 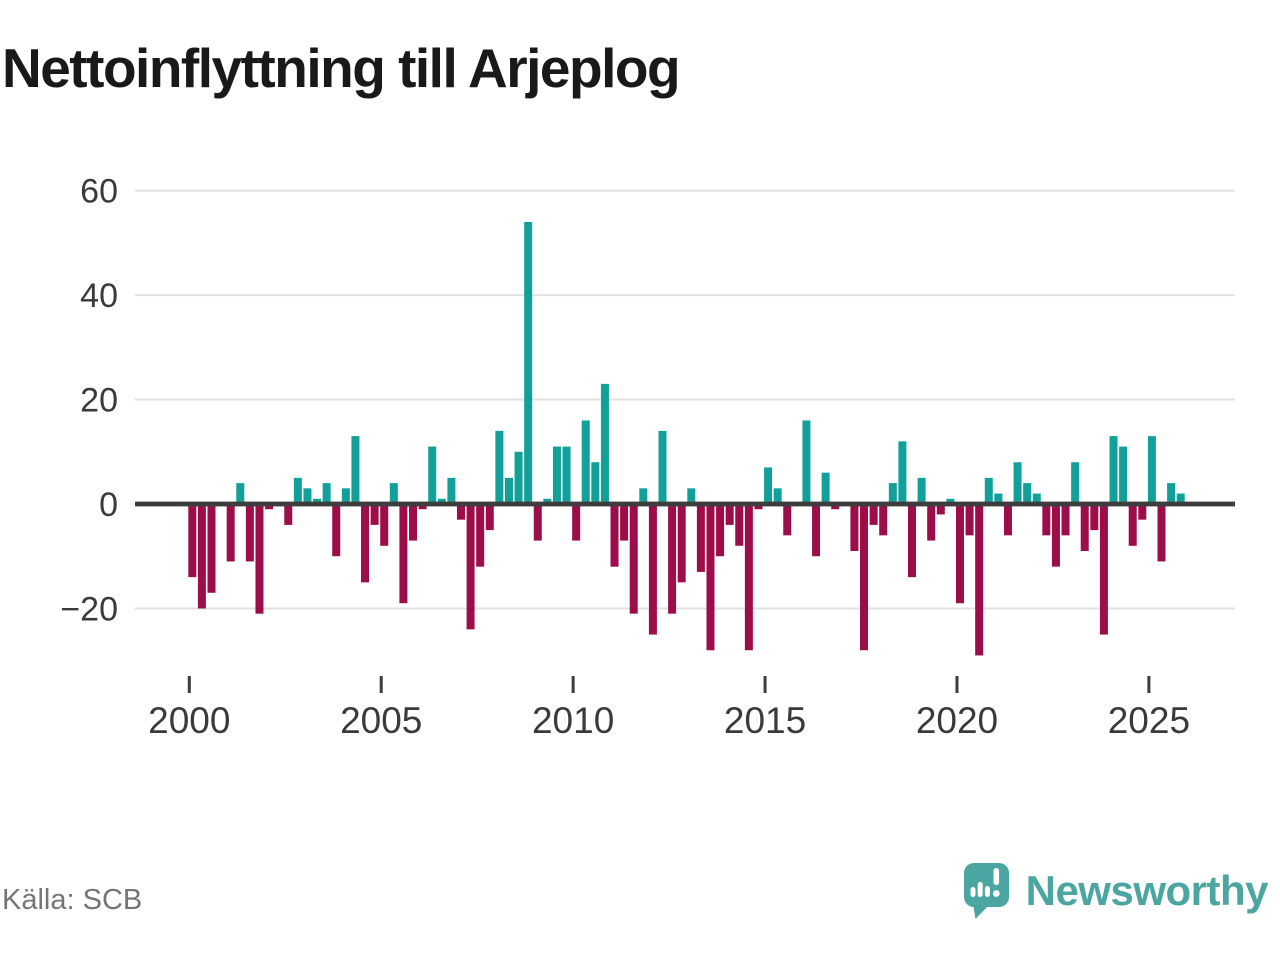 I want to click on source-note: Källa: SCB, so click(x=72, y=900).